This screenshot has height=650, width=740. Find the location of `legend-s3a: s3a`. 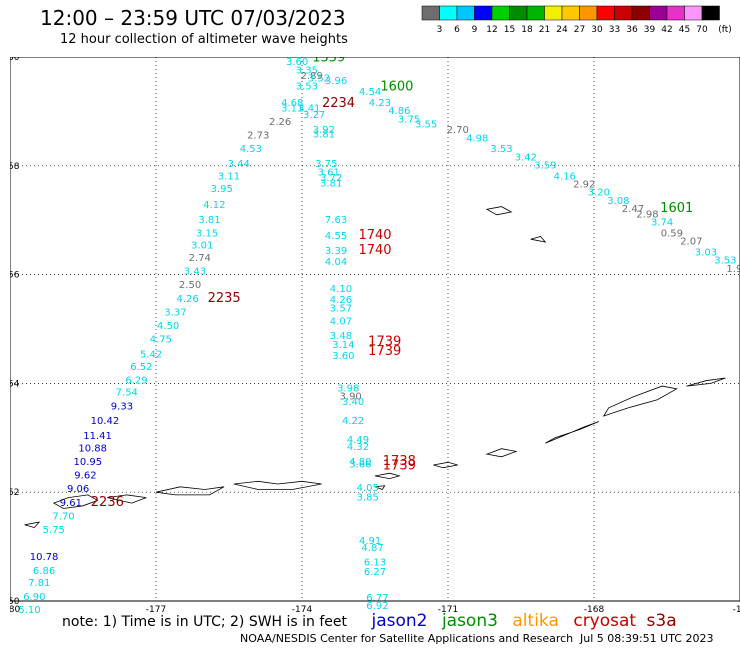

legend-s3a: s3a is located at coordinates (661, 621).